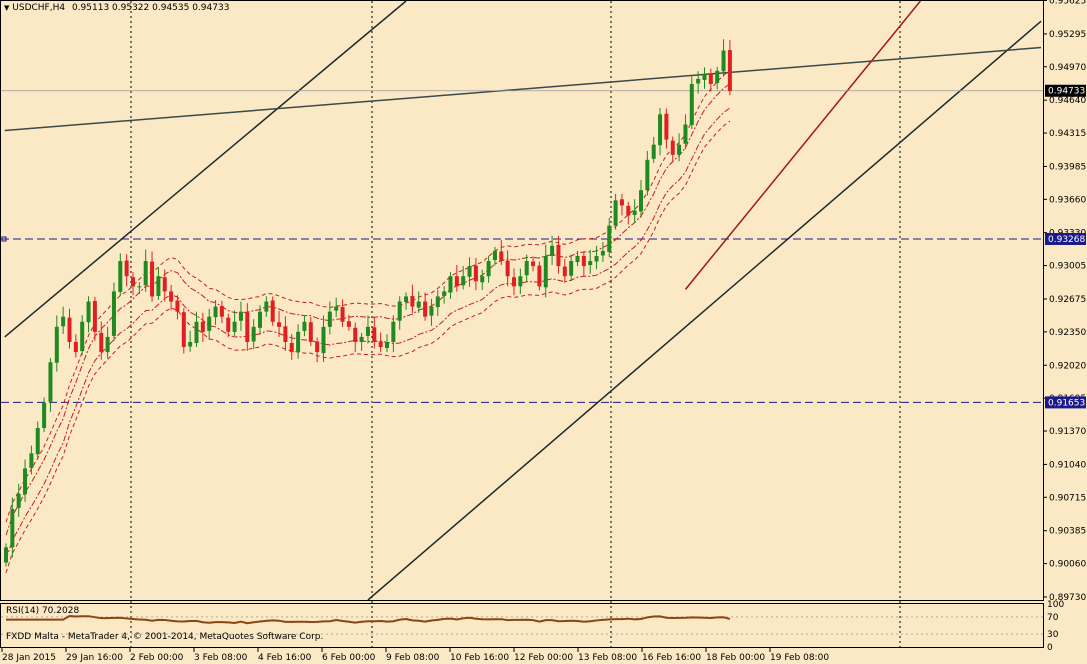 The height and width of the screenshot is (664, 1087). Describe the element at coordinates (1067, 598) in the screenshot. I see `y-tick-label: 0.89730` at that location.